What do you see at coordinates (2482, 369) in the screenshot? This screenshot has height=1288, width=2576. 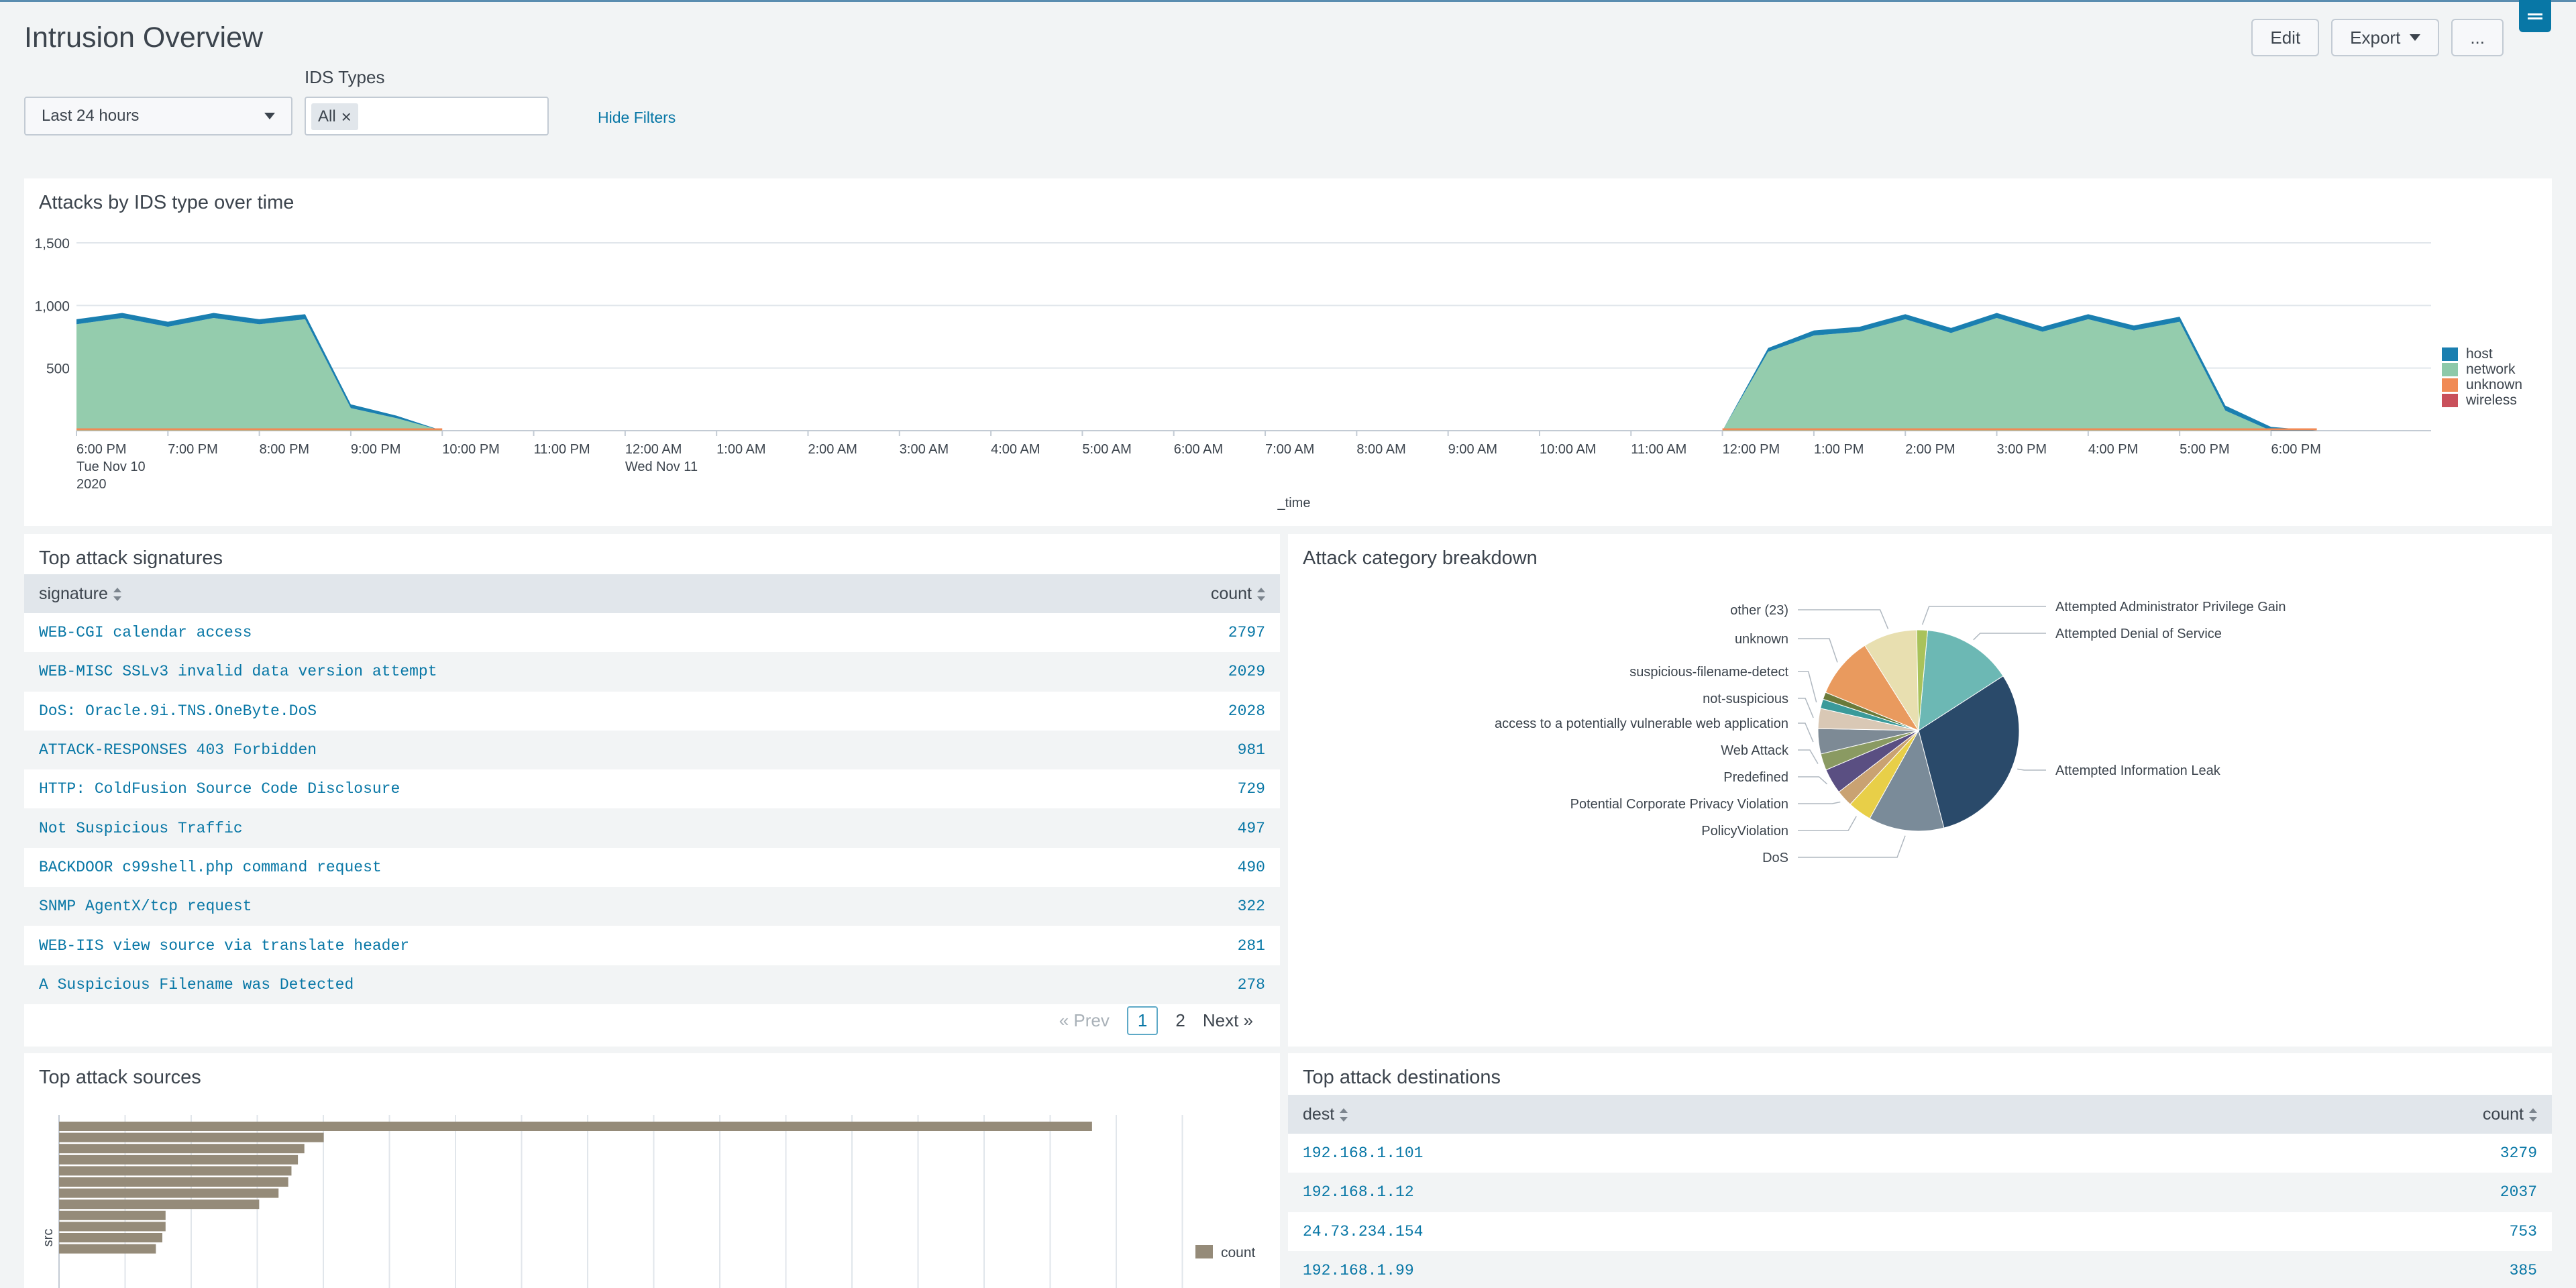 I see `legend-item-network: network` at bounding box center [2482, 369].